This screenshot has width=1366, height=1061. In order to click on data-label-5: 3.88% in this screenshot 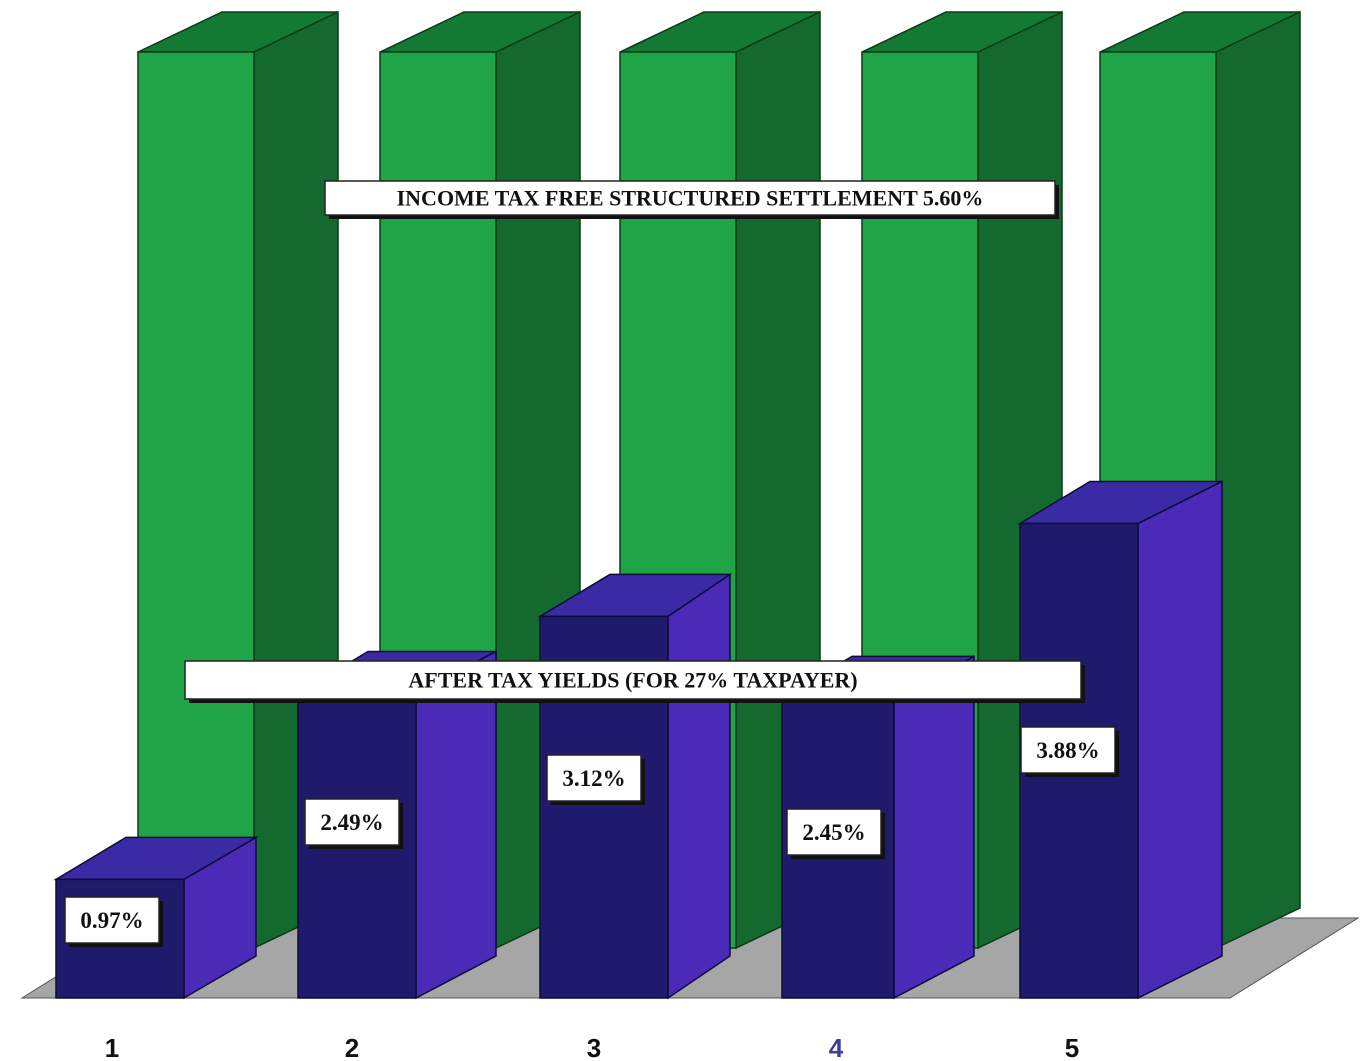, I will do `click(1069, 751)`.